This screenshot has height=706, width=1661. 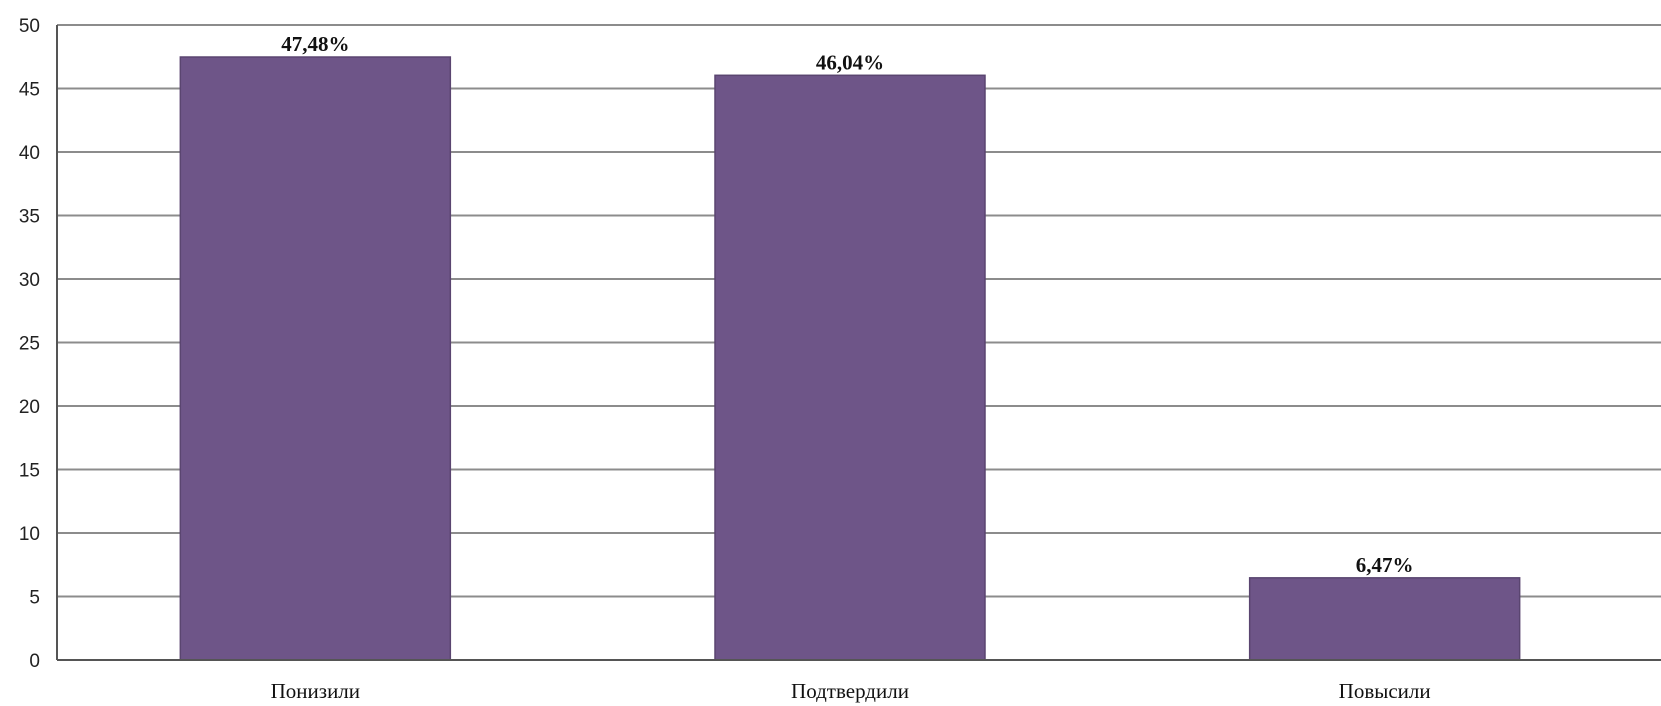 What do you see at coordinates (29, 280) in the screenshot?
I see `y-tick-label: 30` at bounding box center [29, 280].